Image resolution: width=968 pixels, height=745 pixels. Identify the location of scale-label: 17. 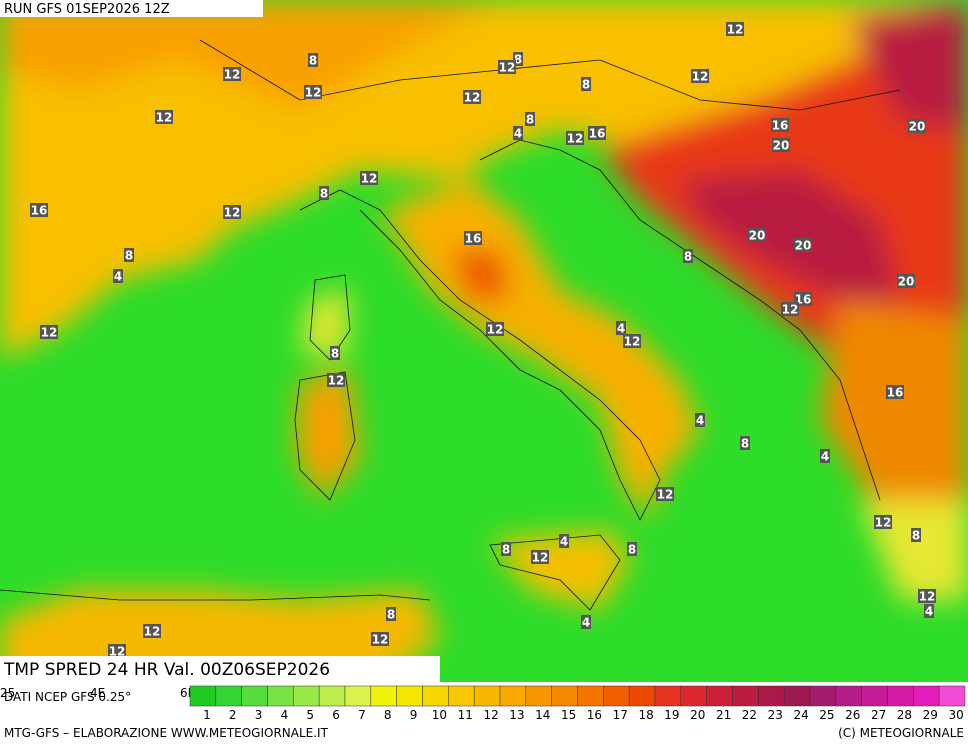
(620, 715).